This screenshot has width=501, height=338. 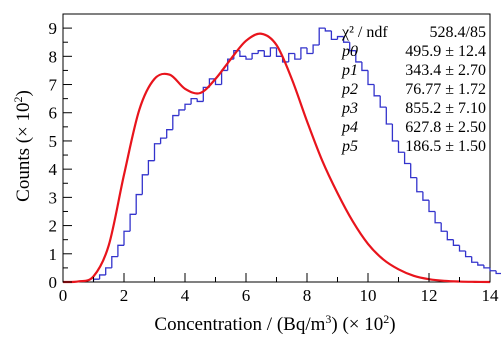 What do you see at coordinates (349, 146) in the screenshot?
I see `stat-name: p5` at bounding box center [349, 146].